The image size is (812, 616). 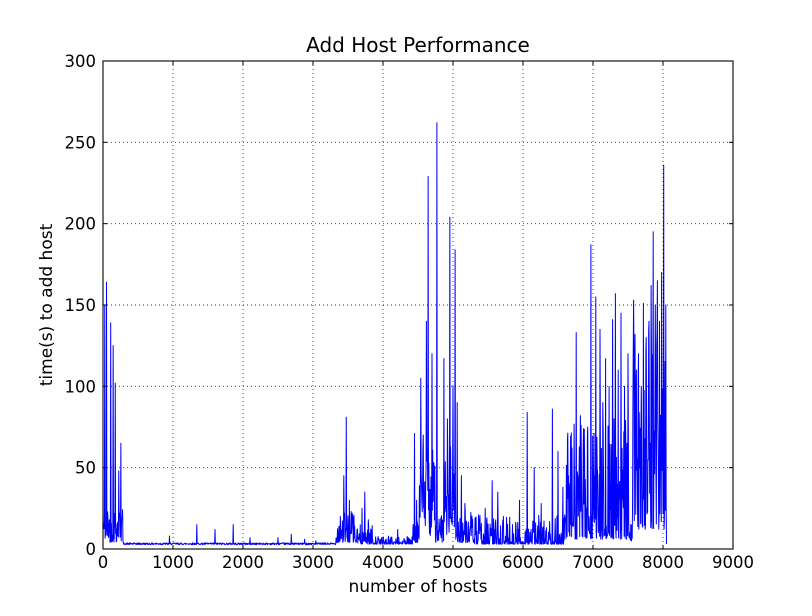 I want to click on y-tick-label: 150, so click(x=81, y=305).